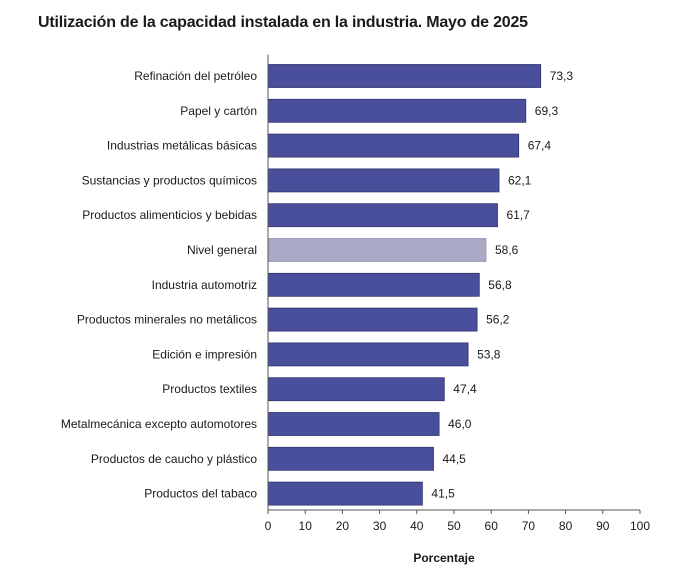 The height and width of the screenshot is (573, 683). What do you see at coordinates (500, 285) in the screenshot?
I see `value-label: 56,8` at bounding box center [500, 285].